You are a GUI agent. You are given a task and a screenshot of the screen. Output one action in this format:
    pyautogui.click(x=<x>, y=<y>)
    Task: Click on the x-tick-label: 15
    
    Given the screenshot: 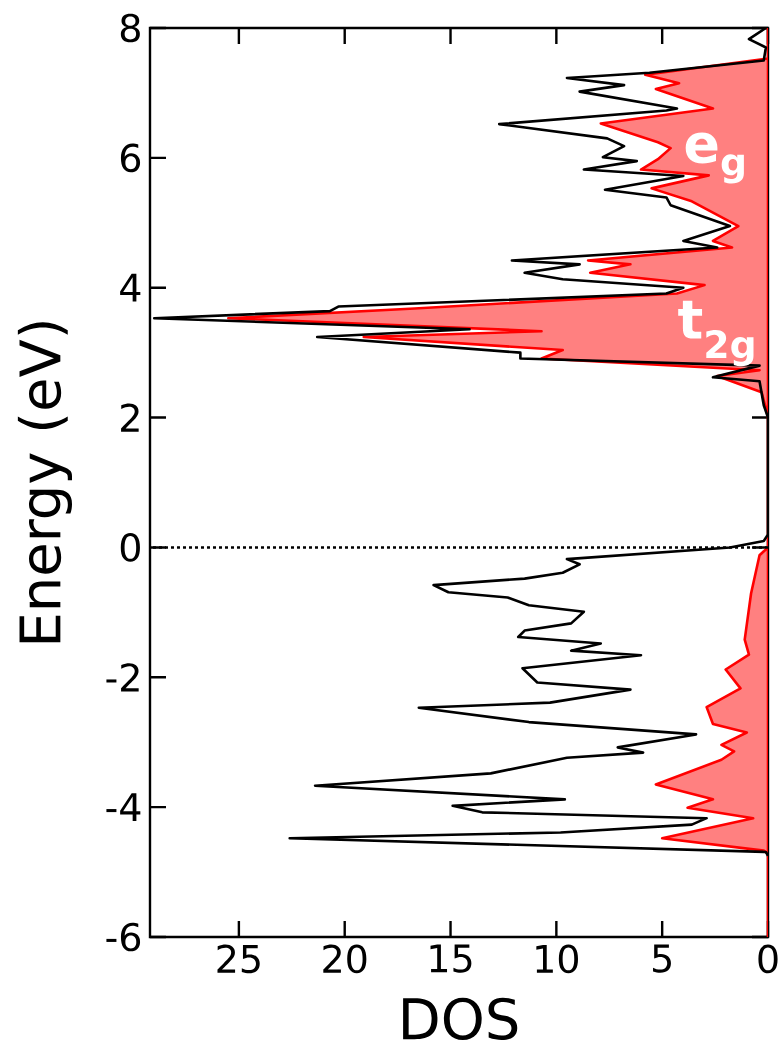 What is the action you would take?
    pyautogui.click(x=451, y=958)
    